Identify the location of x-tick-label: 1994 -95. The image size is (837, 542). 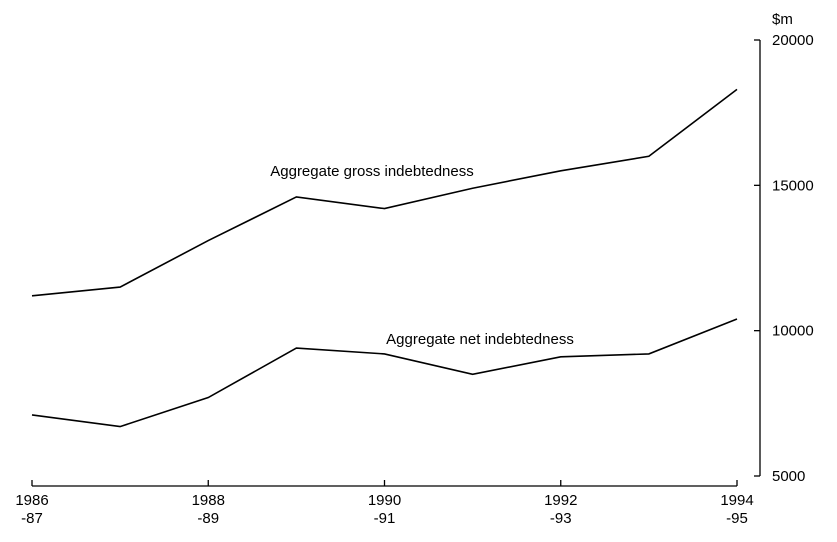
(736, 509).